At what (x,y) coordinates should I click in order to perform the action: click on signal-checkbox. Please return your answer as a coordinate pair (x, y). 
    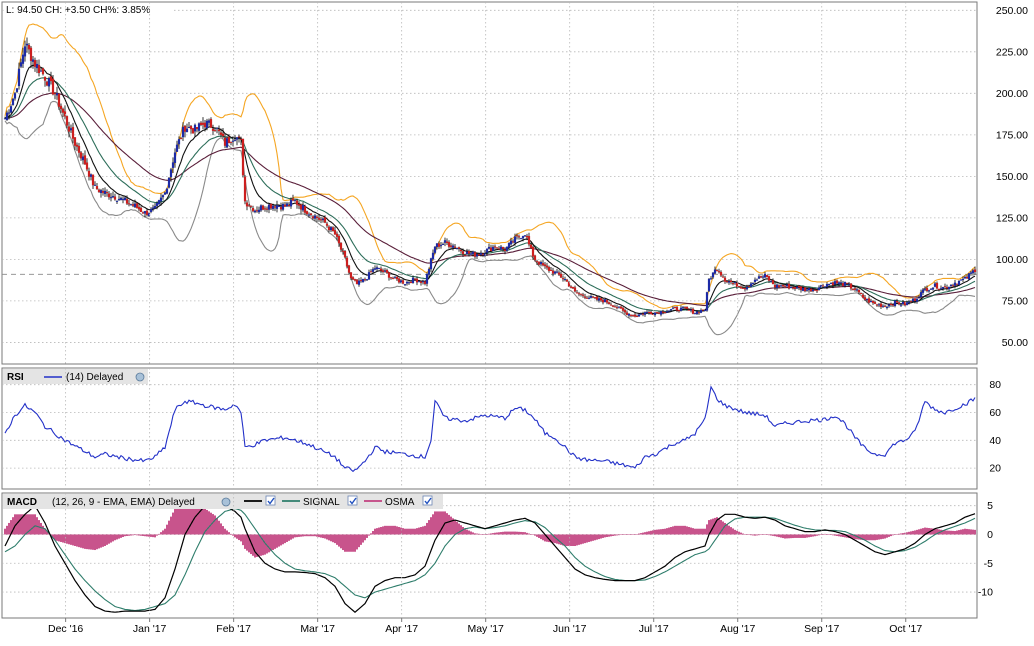
    Looking at the image, I should click on (352, 500).